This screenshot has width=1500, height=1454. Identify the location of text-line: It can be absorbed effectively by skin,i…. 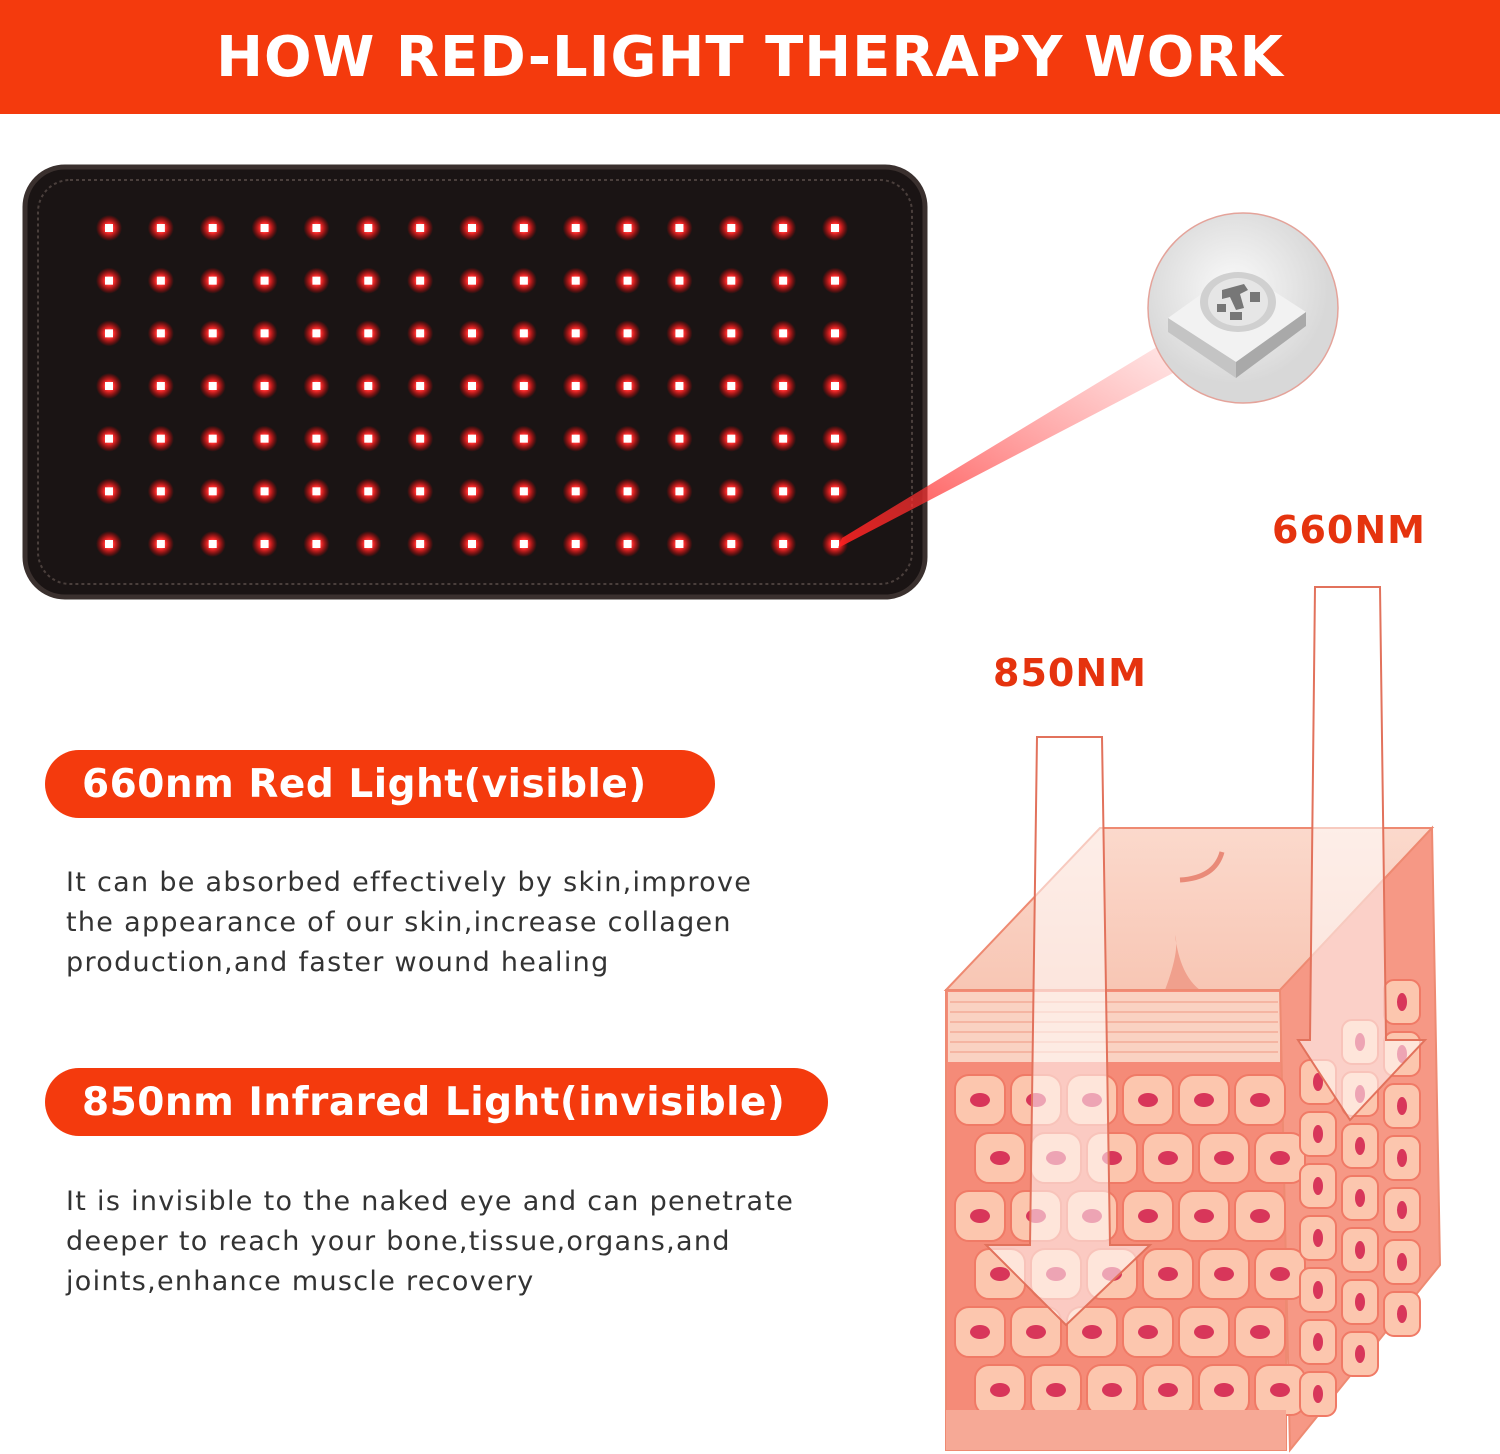
(409, 882).